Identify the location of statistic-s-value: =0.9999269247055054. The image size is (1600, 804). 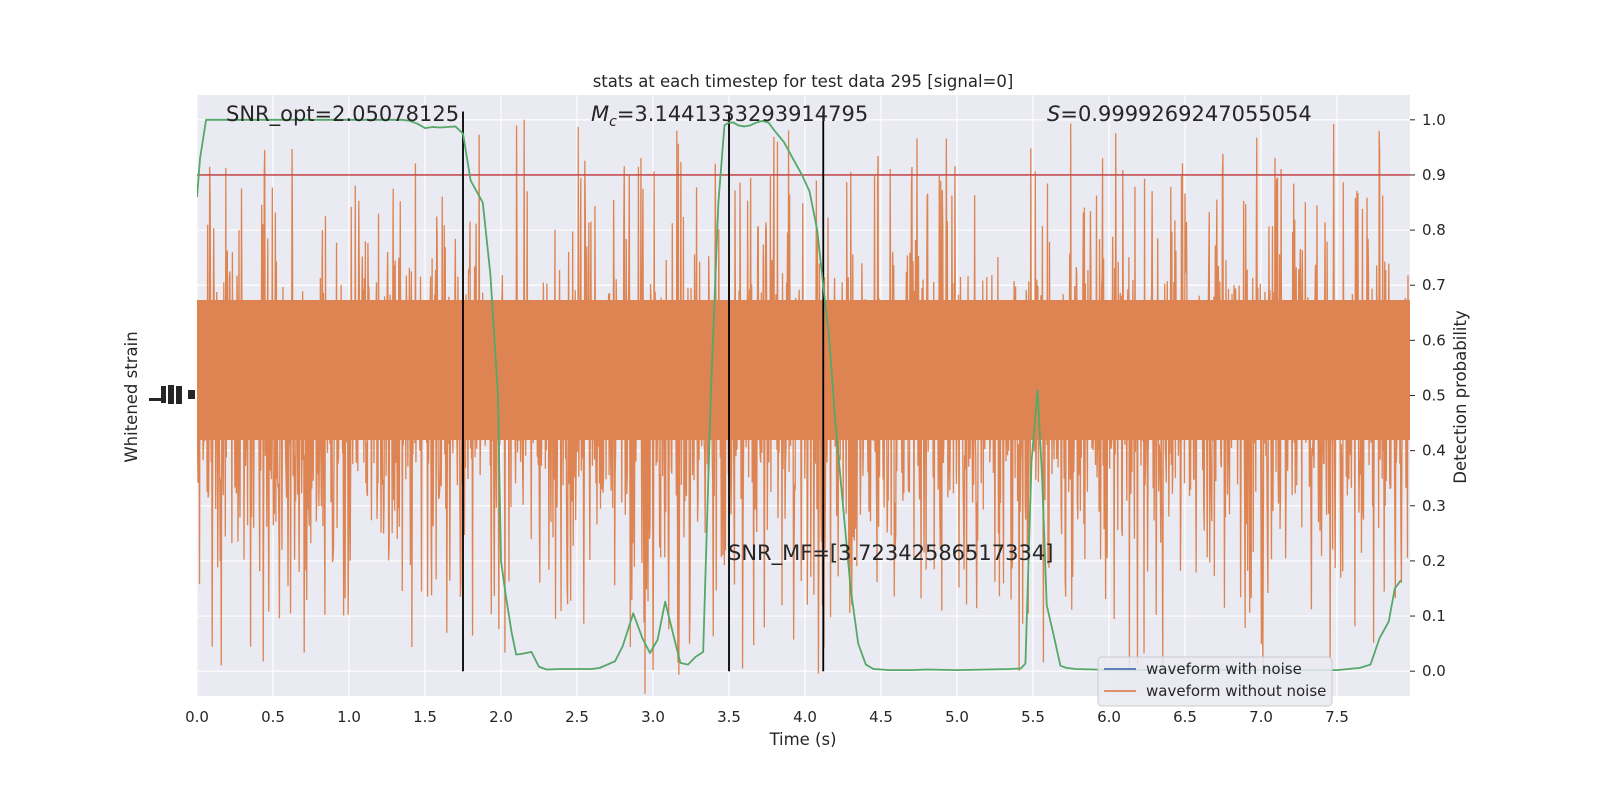
(1185, 114).